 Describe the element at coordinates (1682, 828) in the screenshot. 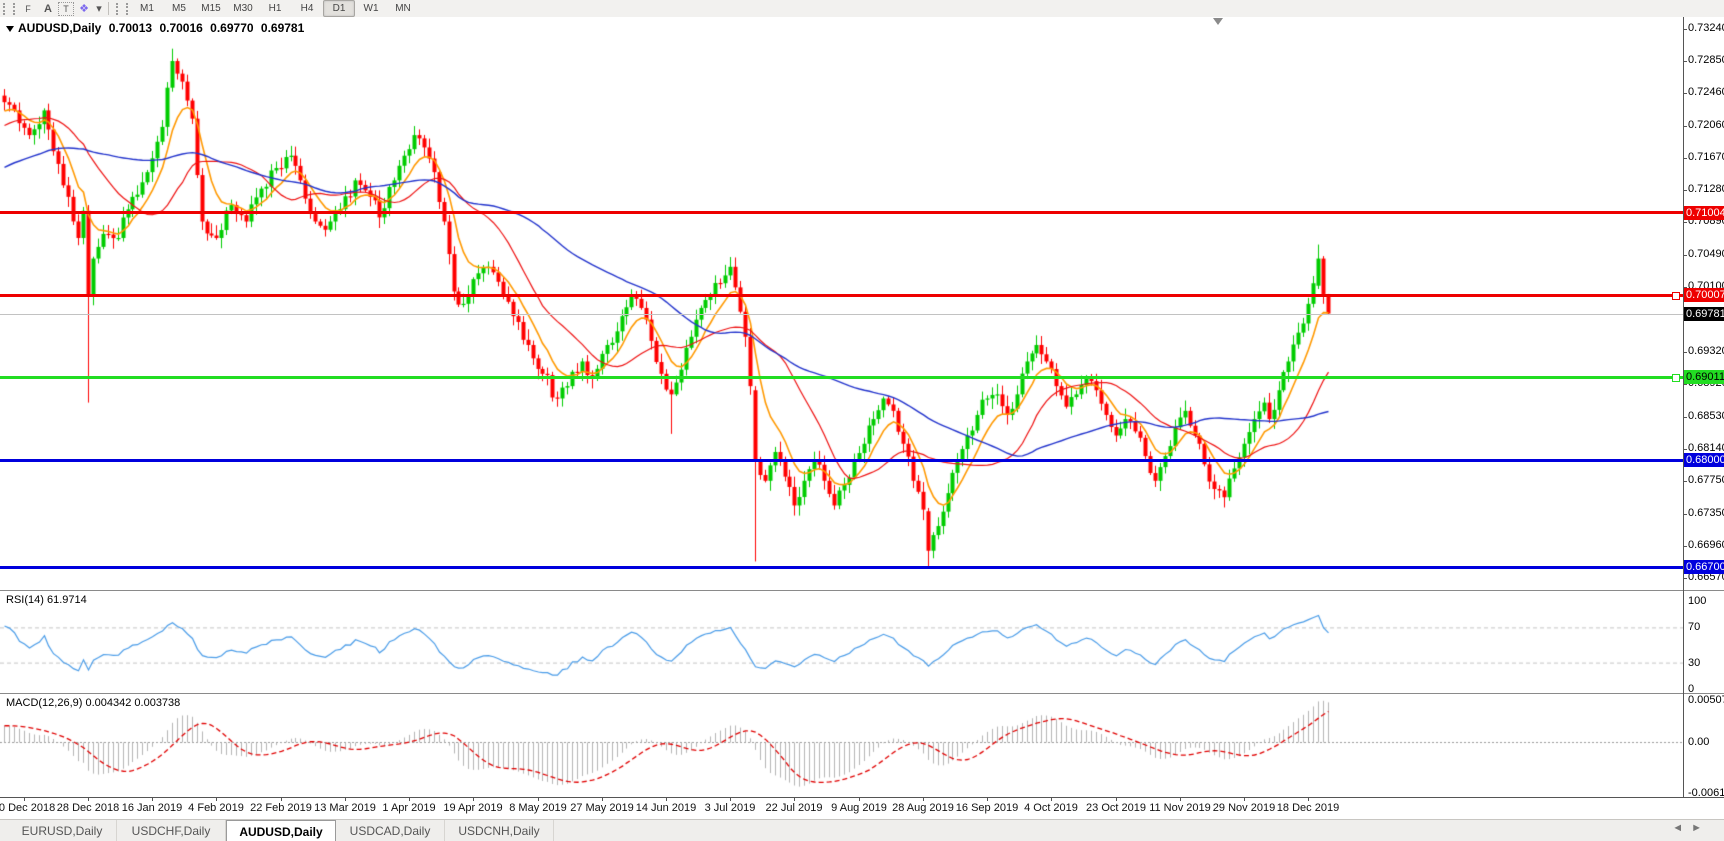

I see `tab-scroll-left-icon: ◄` at that location.